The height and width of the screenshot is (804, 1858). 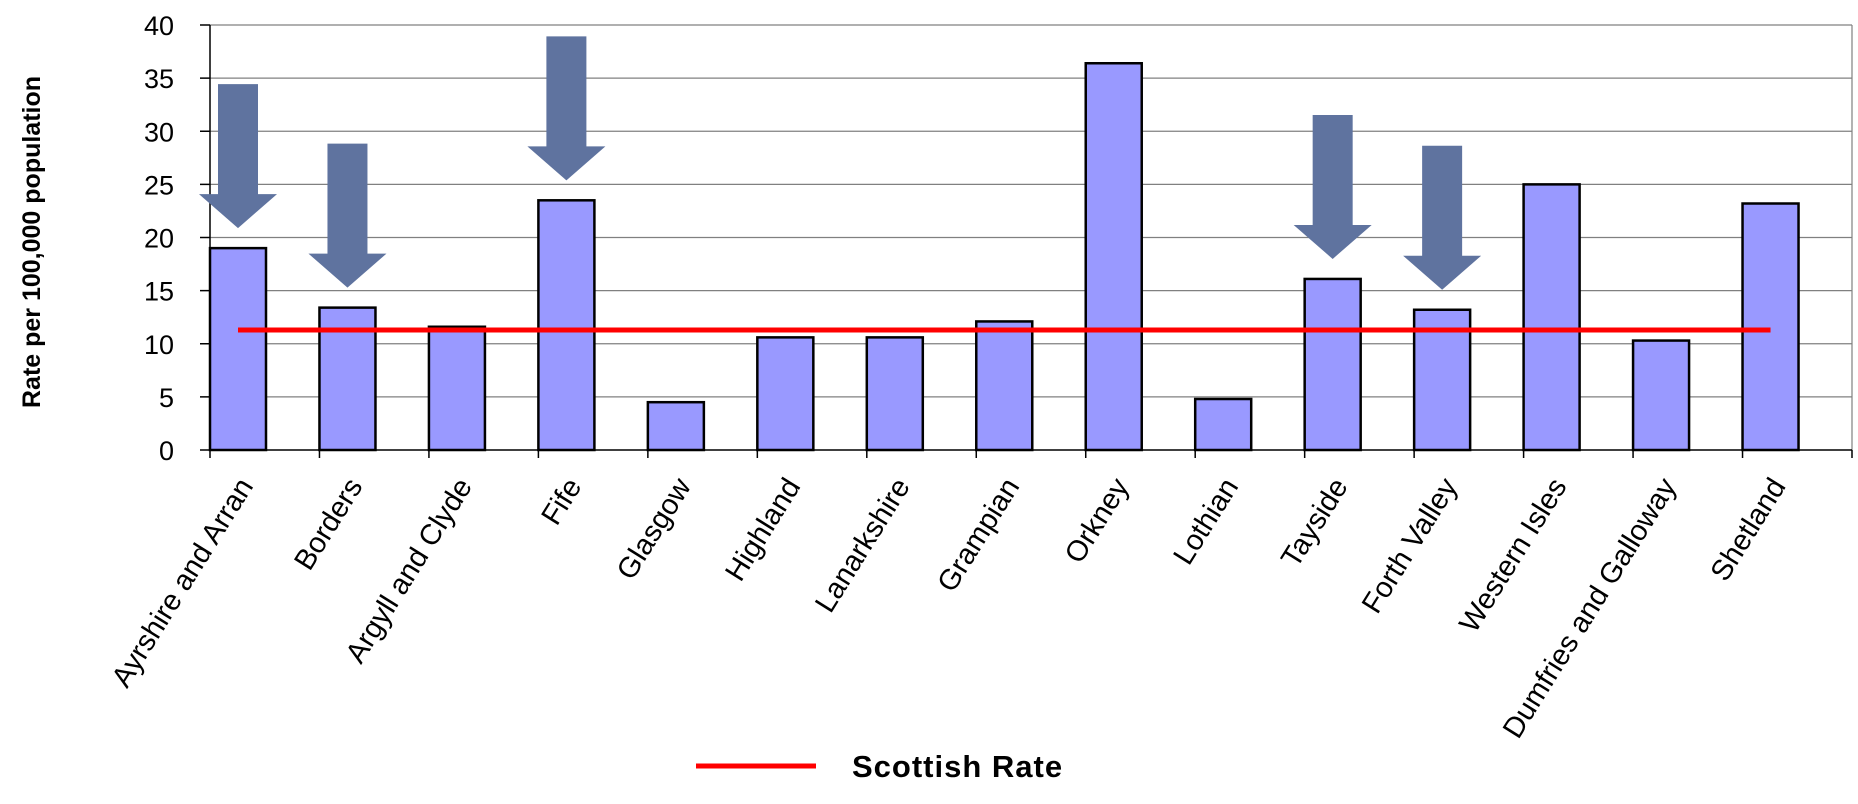 What do you see at coordinates (166, 398) in the screenshot?
I see `y-tick-label: 5` at bounding box center [166, 398].